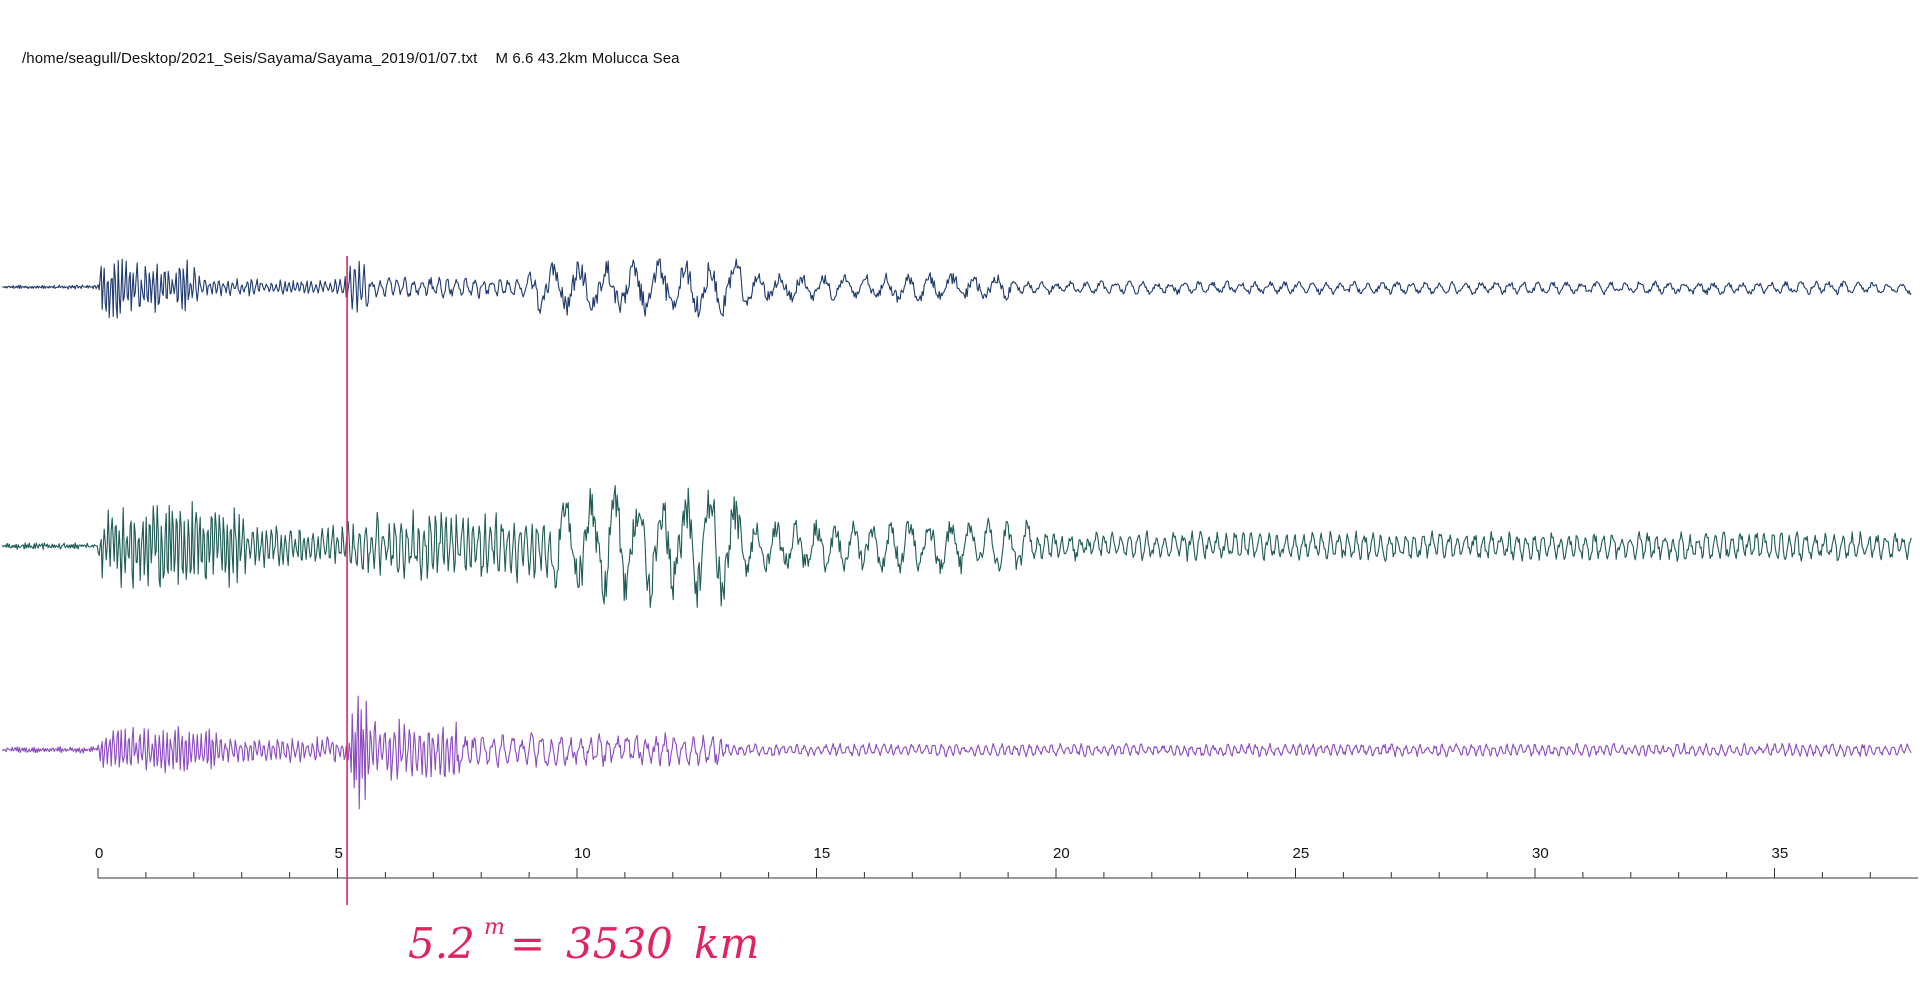 The width and height of the screenshot is (1920, 993). I want to click on tick-label: 5, so click(339, 853).